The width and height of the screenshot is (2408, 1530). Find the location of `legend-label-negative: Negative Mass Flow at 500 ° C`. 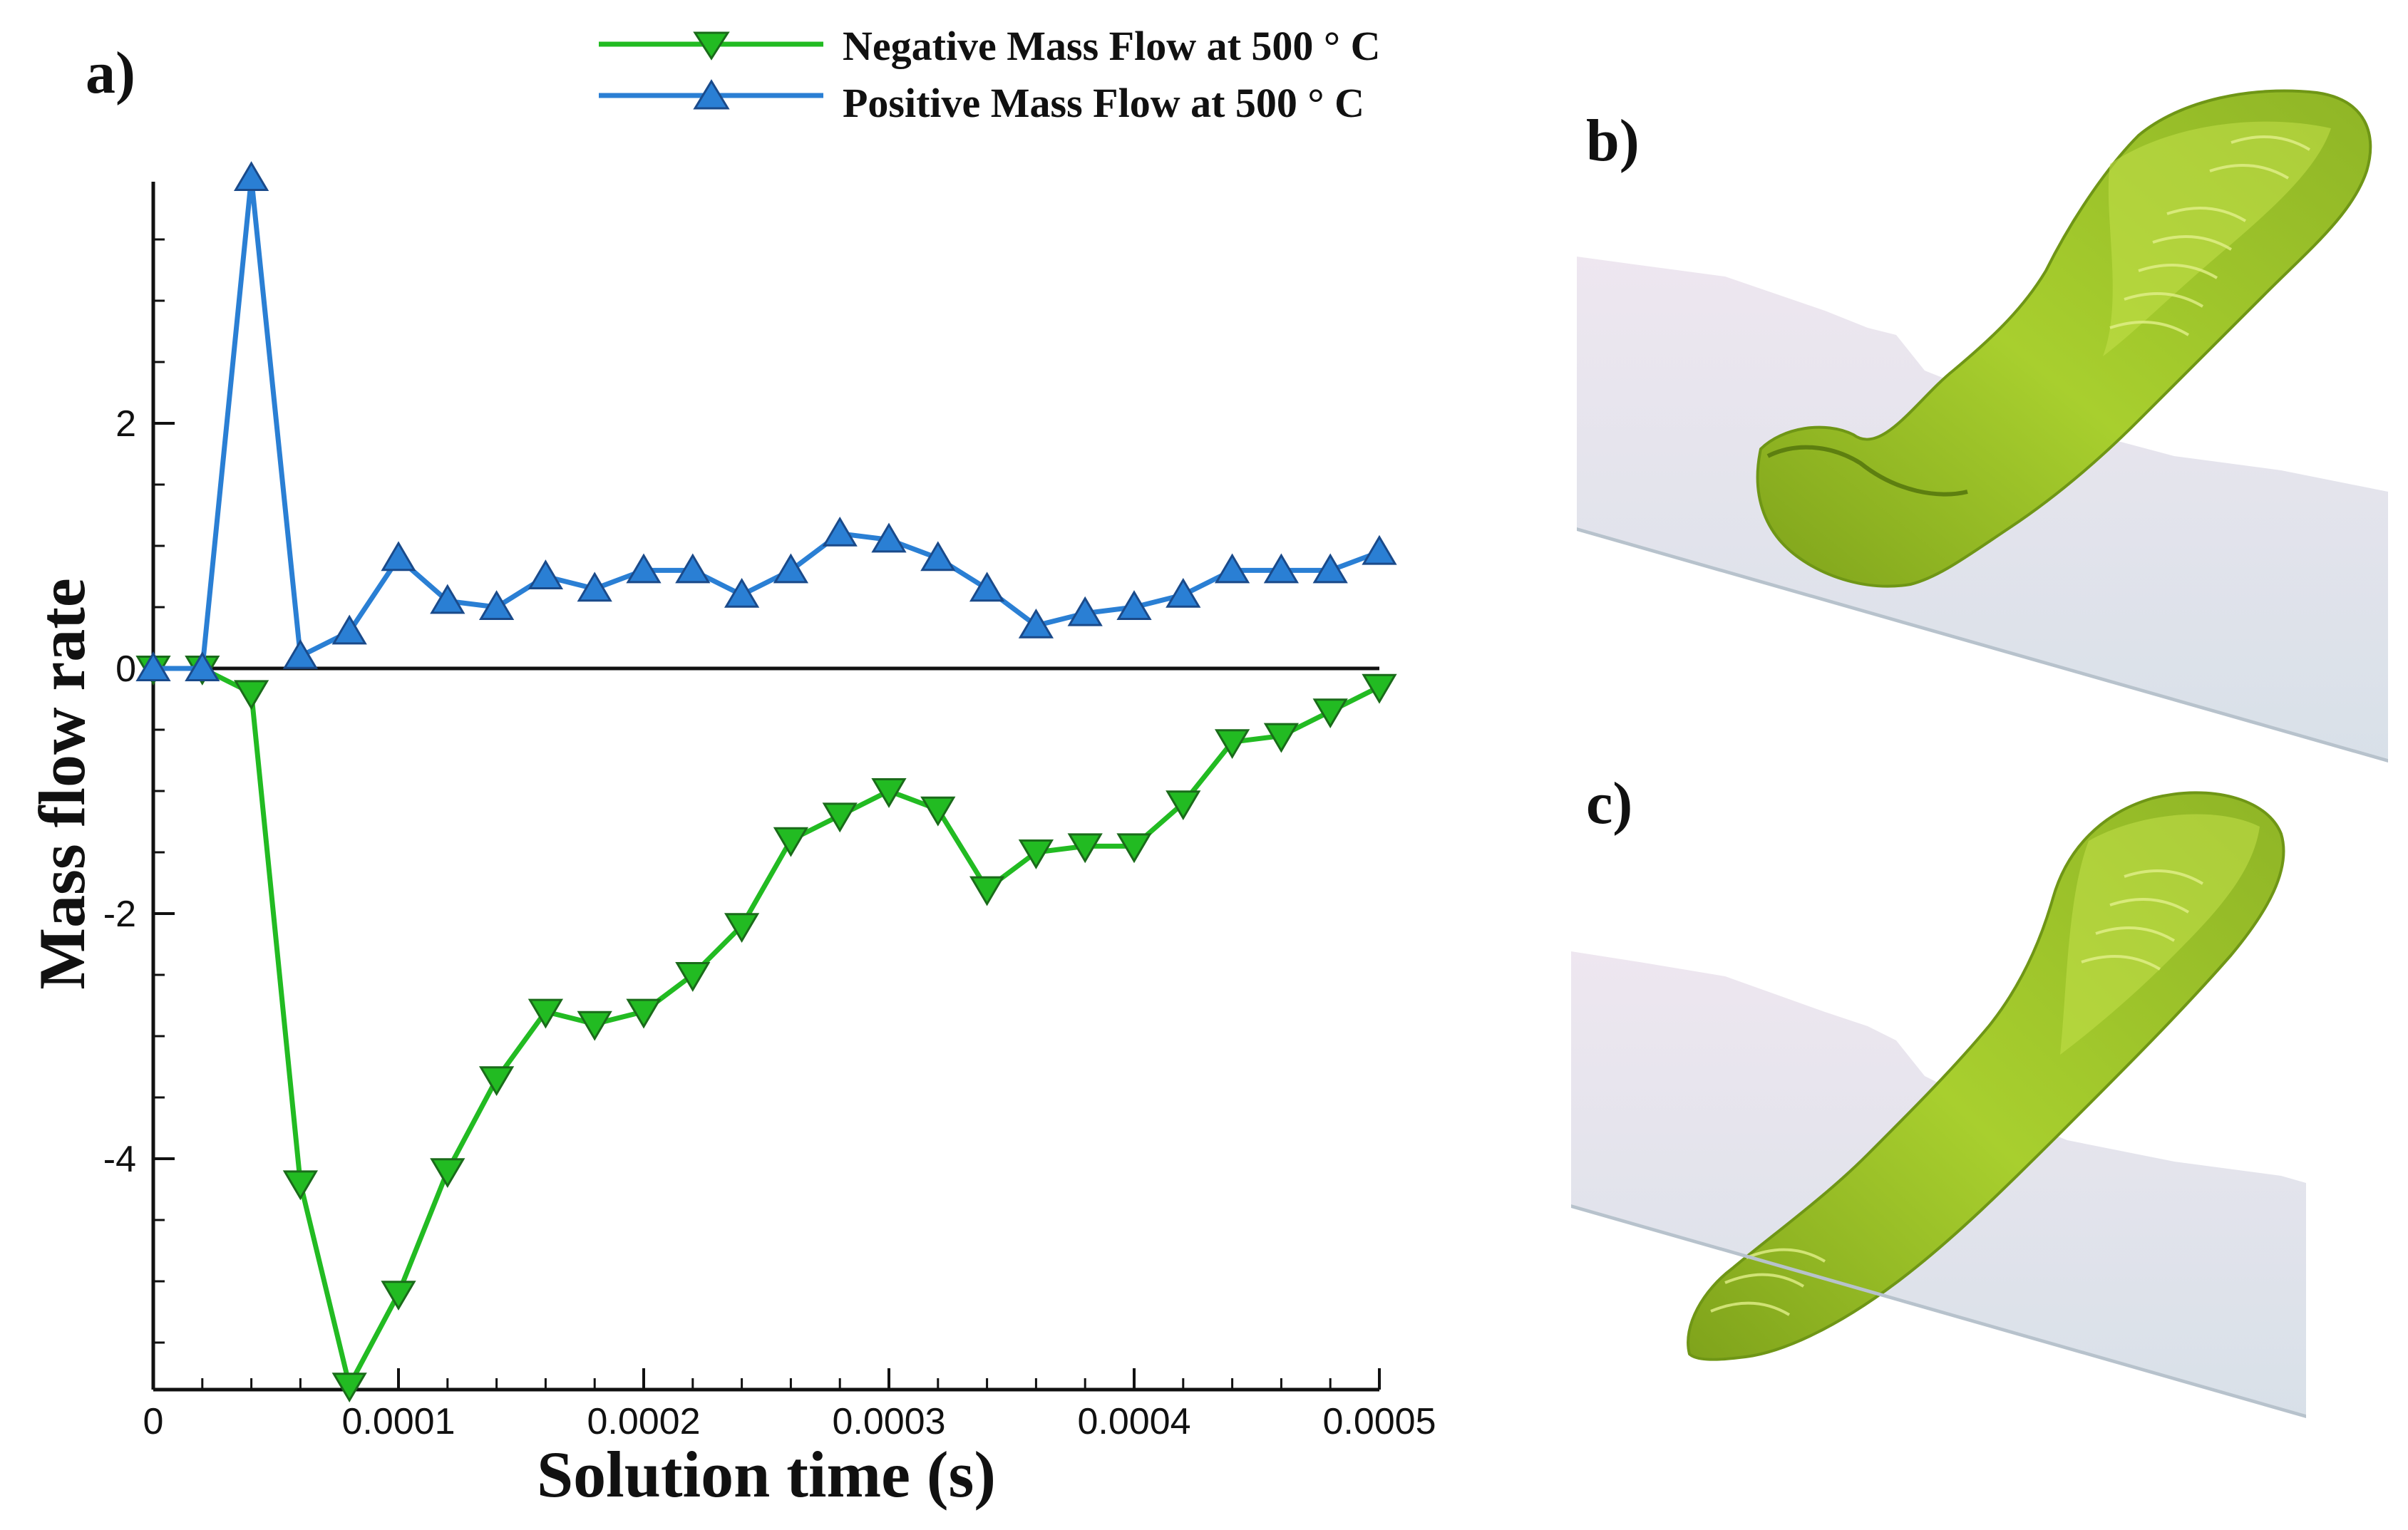

legend-label-negative: Negative Mass Flow at 500 ° C is located at coordinates (1112, 46).